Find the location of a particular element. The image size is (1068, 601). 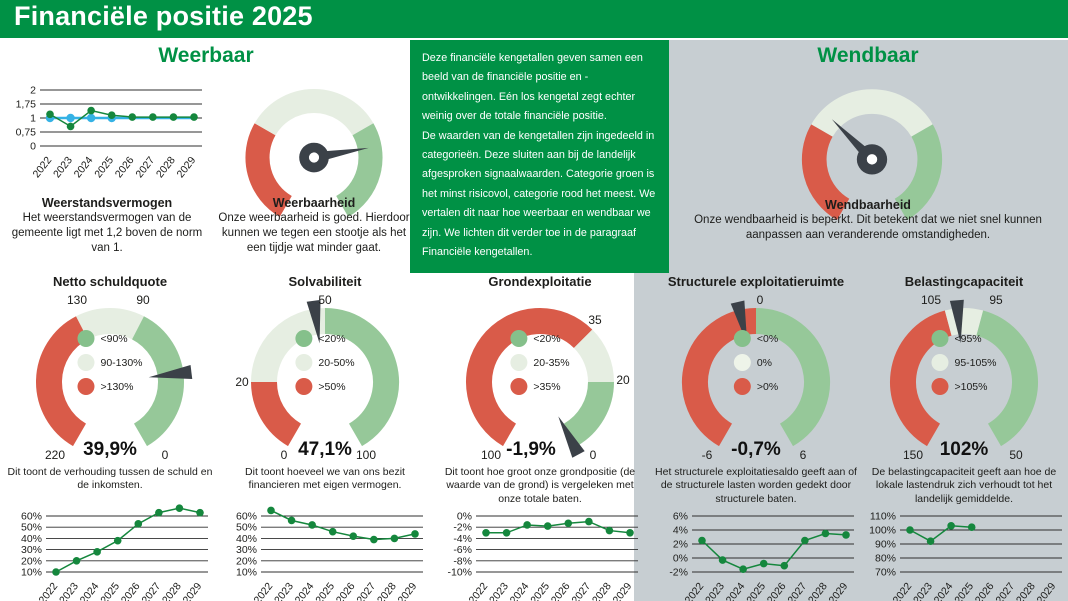

grondexploitatie-gauge: 35 20 0 100 -1,9% <20% 20-35% >35% is located at coordinates (540, 379).